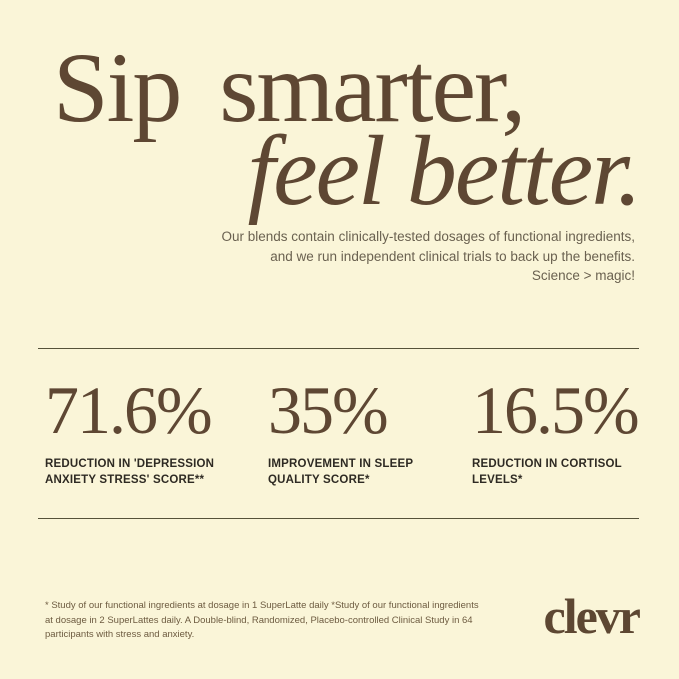  Describe the element at coordinates (583, 276) in the screenshot. I see `subheadline-line-3: Science > magic!` at that location.